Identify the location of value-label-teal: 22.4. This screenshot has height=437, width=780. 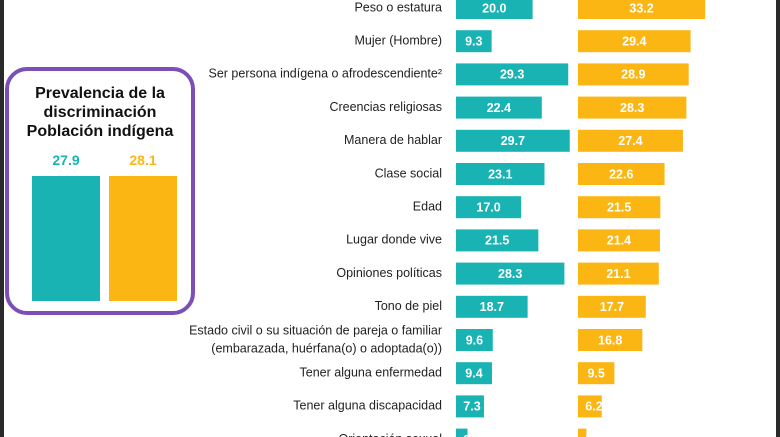
(499, 108).